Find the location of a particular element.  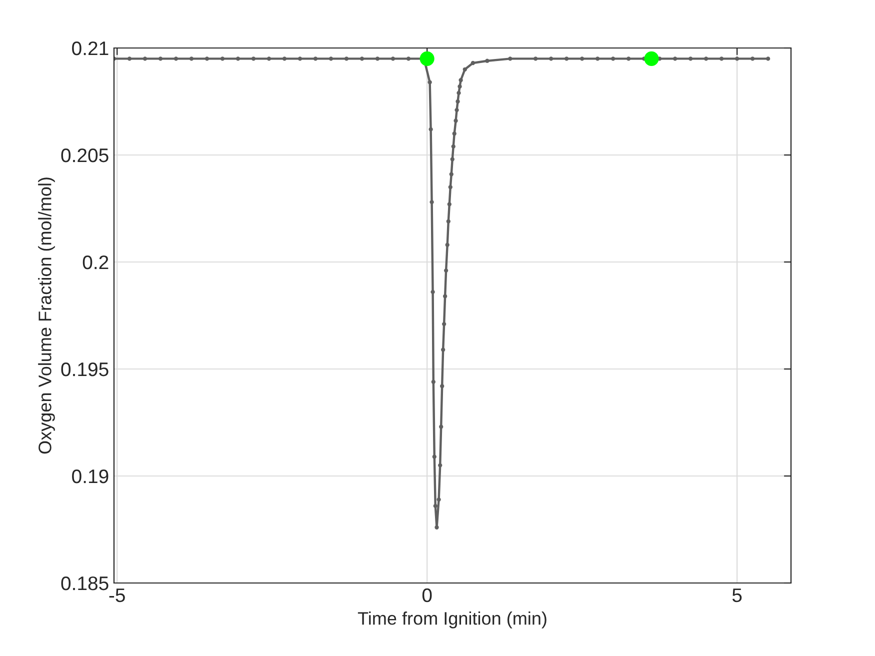

x-axis-title: Time from Ignition (min) is located at coordinates (452, 620).